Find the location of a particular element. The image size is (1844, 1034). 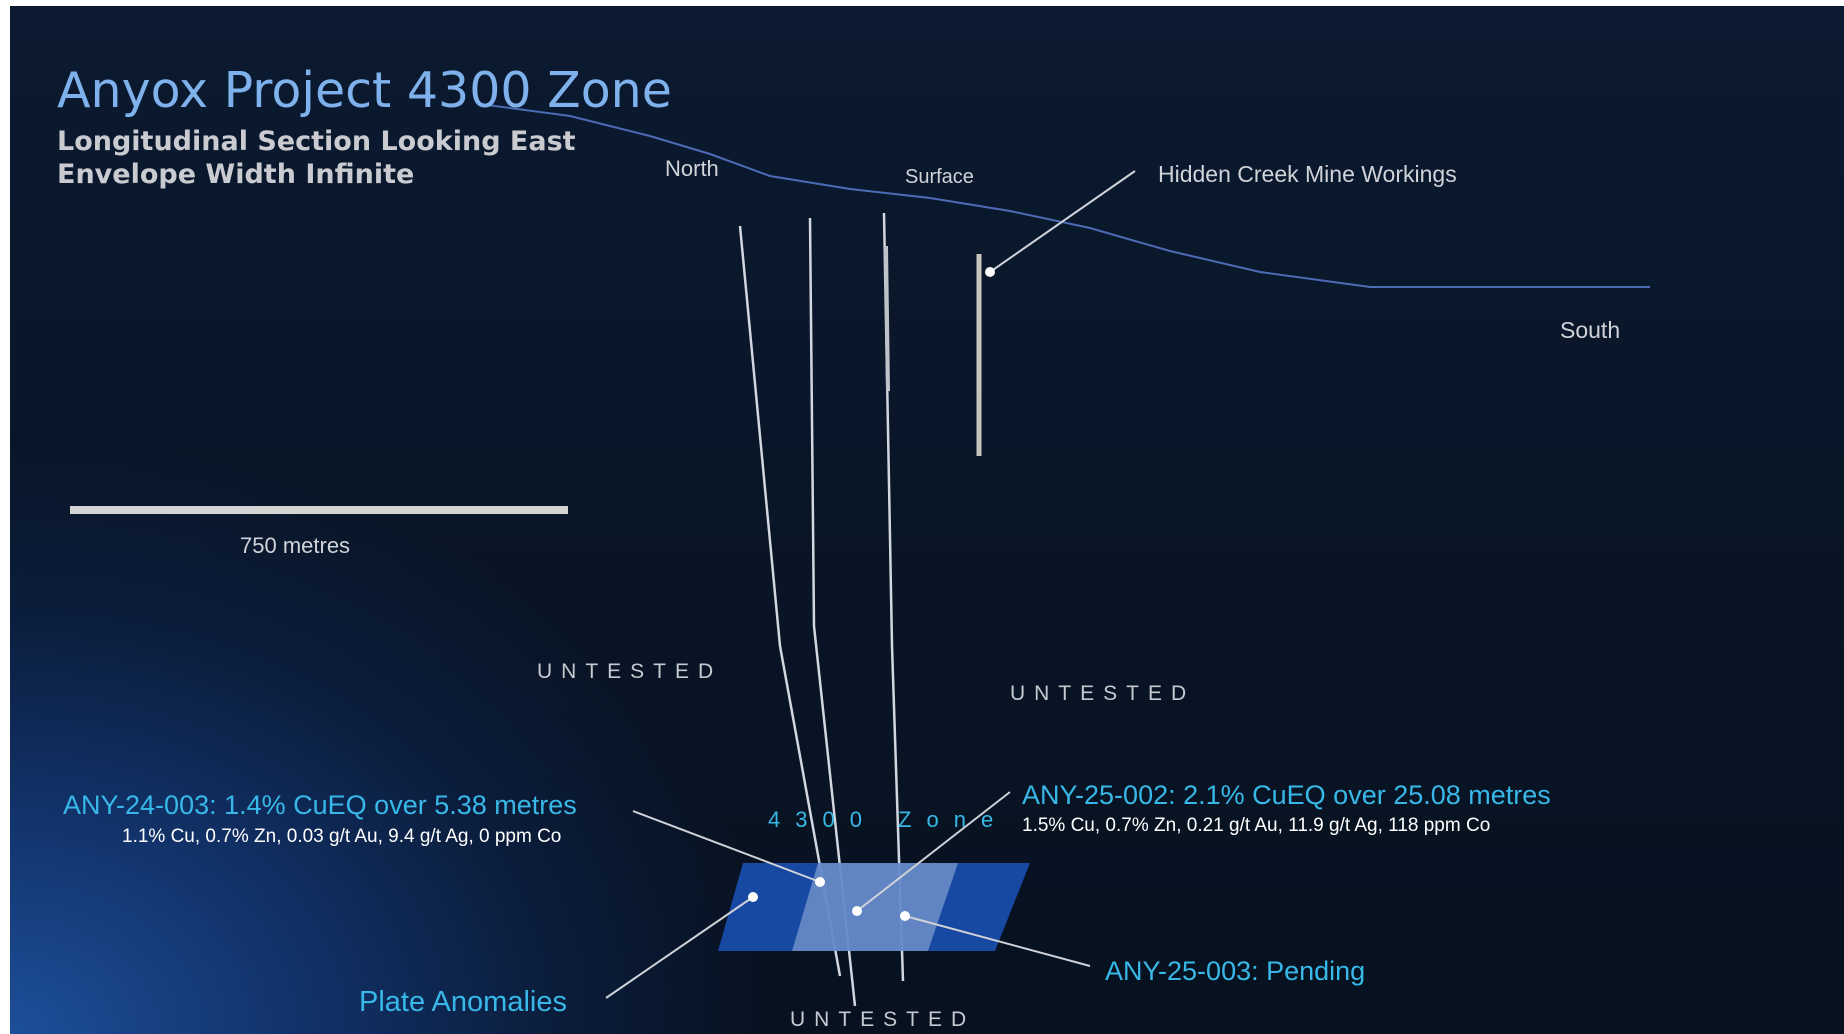

drill-hole-upper-segment is located at coordinates (887, 318).